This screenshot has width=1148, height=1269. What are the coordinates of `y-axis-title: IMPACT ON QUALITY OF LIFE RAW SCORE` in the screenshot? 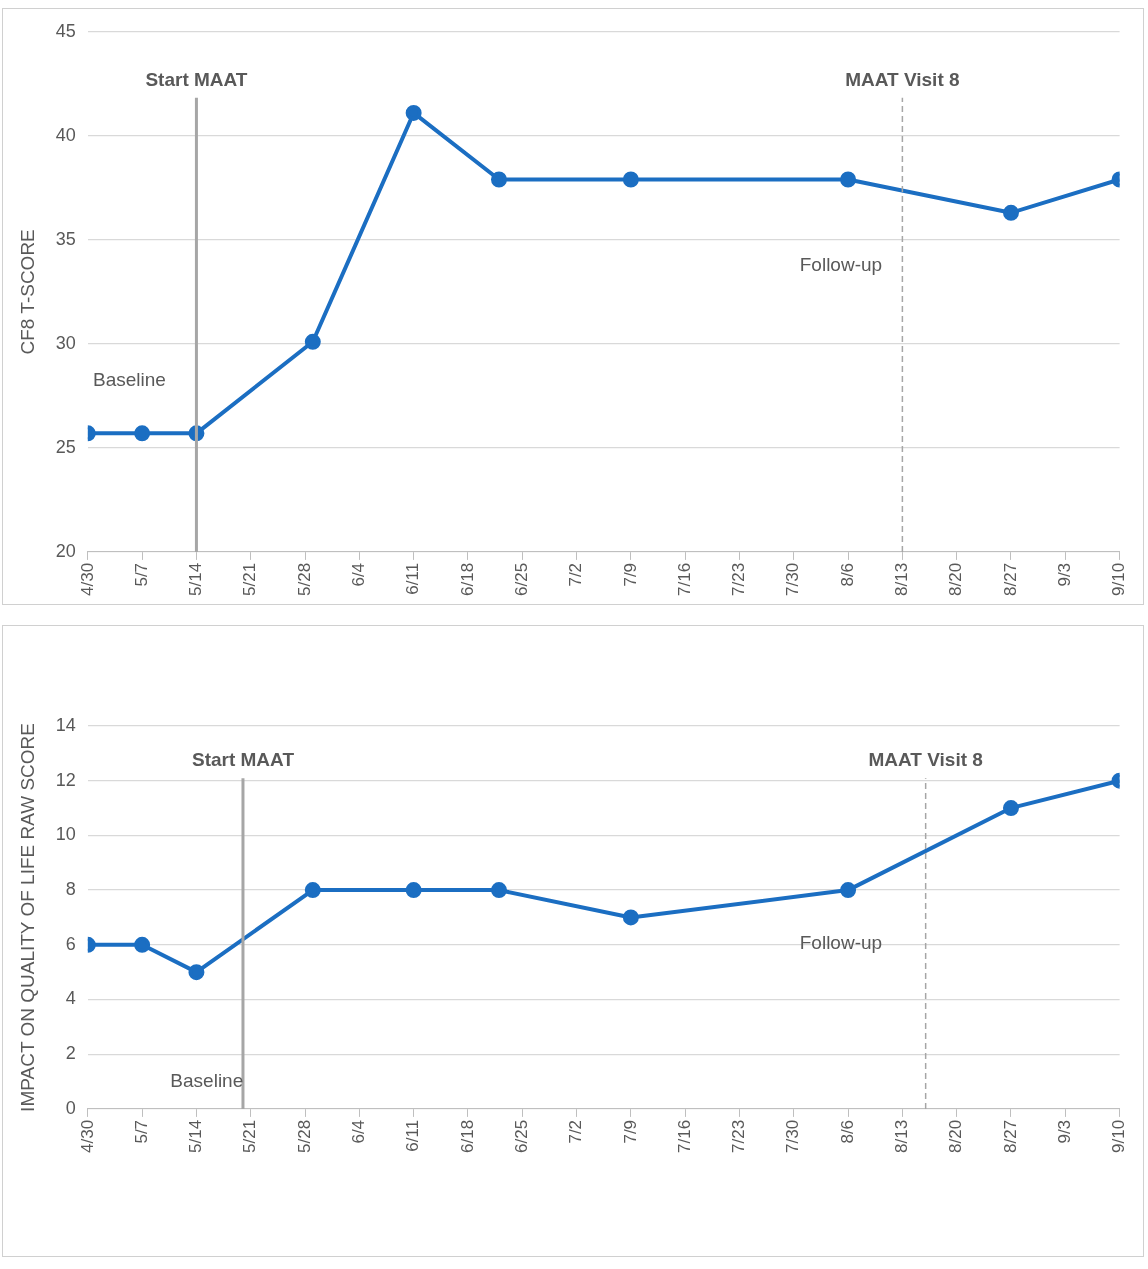 It's located at (27, 917).